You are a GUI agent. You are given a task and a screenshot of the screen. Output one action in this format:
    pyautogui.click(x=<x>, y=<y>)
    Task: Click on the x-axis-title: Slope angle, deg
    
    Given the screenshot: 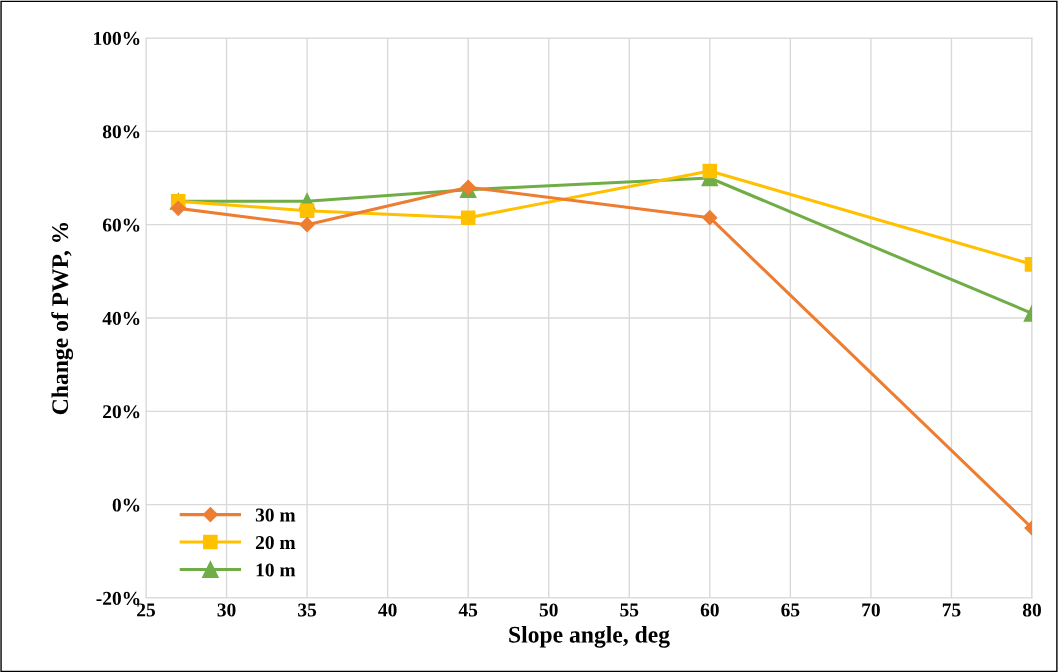 What is the action you would take?
    pyautogui.click(x=589, y=637)
    